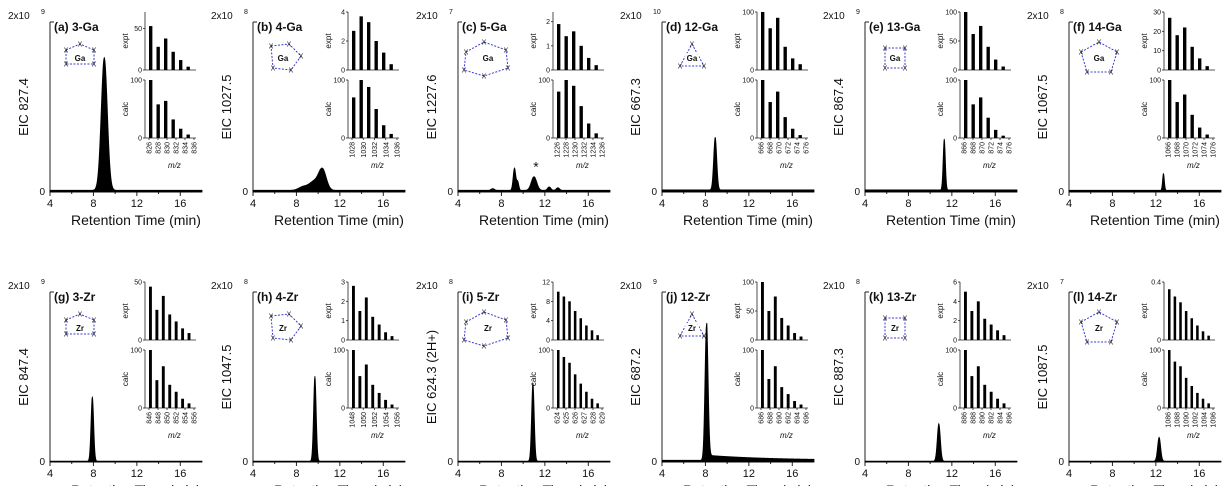  Describe the element at coordinates (951, 81) in the screenshot. I see `inset-y-tick-label: 100` at that location.